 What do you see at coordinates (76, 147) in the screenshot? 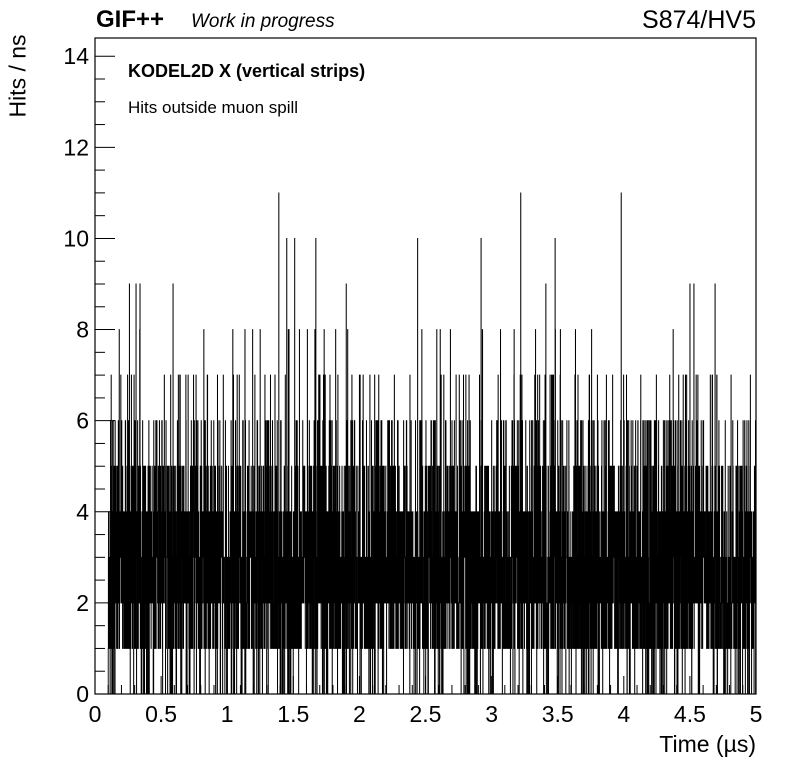
I see `y-tick-label: 12` at bounding box center [76, 147].